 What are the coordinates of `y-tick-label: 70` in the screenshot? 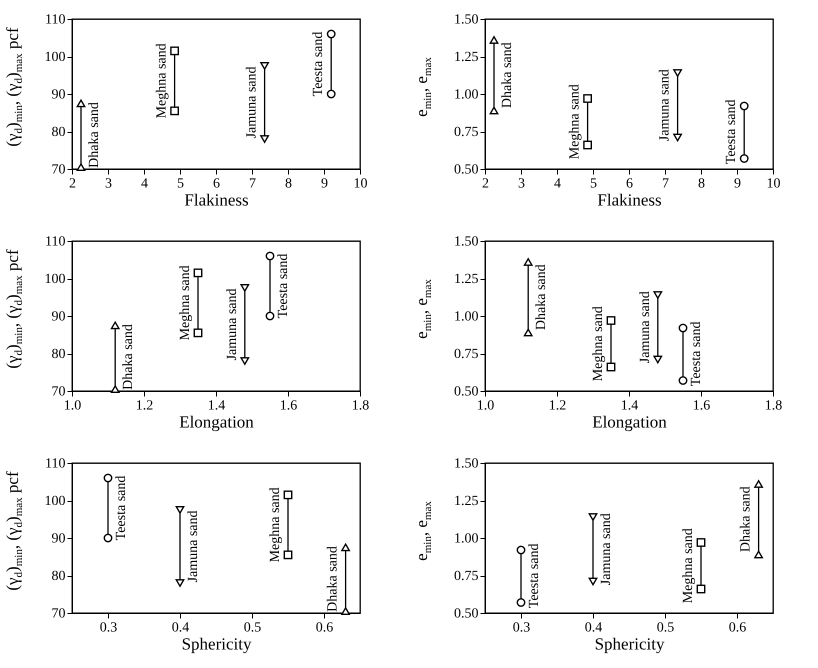 It's located at (59, 392).